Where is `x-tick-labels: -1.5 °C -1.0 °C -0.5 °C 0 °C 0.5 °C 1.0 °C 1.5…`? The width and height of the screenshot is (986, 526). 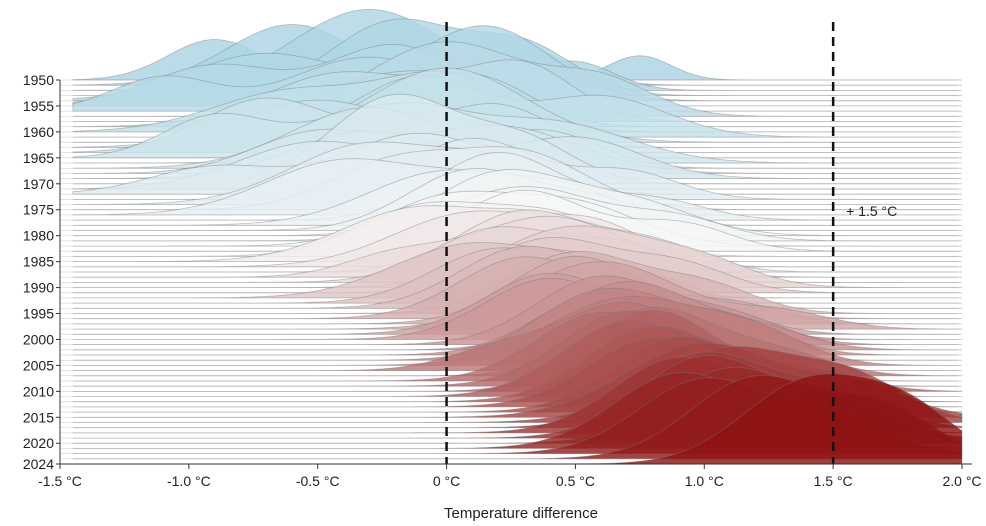 x-tick-labels: -1.5 °C -1.0 °C -0.5 °C 0 °C 0.5 °C 1.0 °C 1.5… is located at coordinates (510, 476).